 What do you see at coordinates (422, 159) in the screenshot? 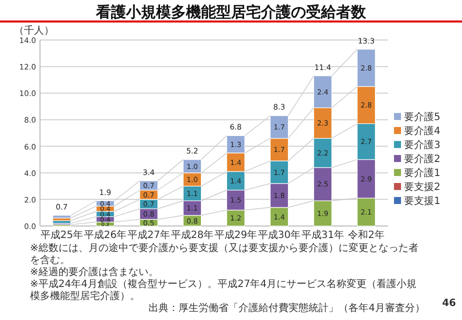
I see `legend-label: 要介護2` at bounding box center [422, 159].